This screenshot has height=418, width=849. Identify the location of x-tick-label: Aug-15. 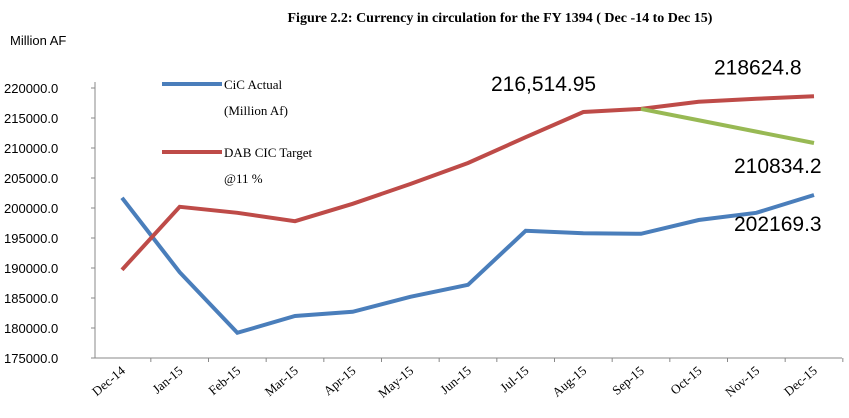
(569, 381).